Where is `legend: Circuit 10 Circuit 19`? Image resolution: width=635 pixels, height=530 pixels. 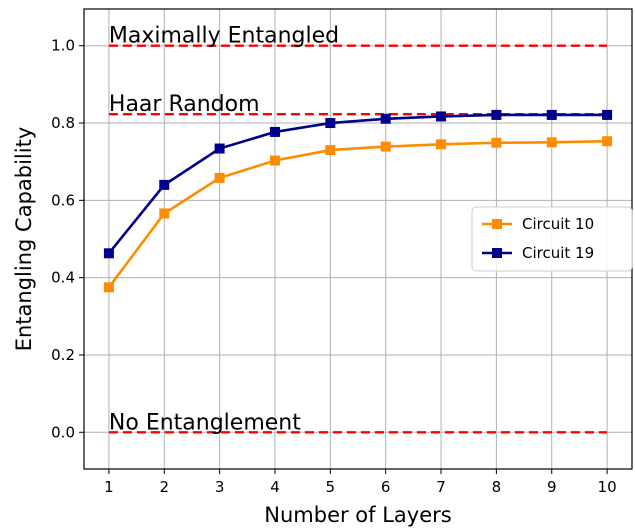 legend: Circuit 10 Circuit 19 is located at coordinates (552, 239).